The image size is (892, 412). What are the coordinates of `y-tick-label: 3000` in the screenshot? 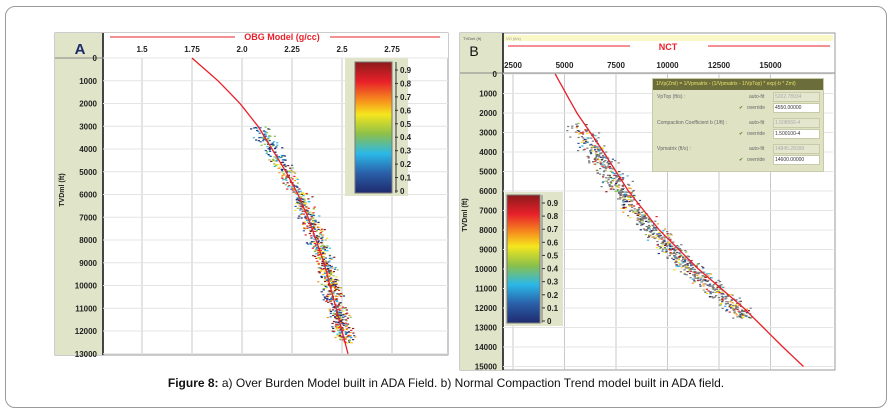 It's located at (88, 126).